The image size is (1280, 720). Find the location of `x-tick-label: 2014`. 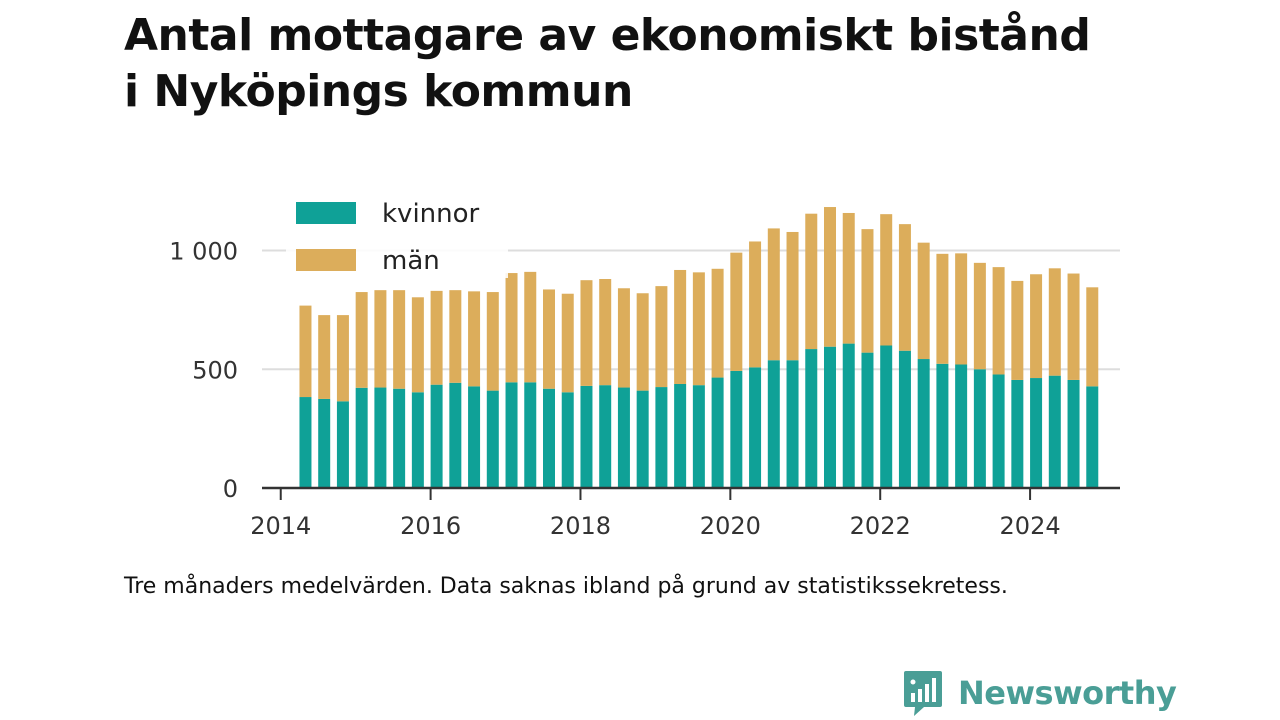

x-tick-label: 2014 is located at coordinates (280, 526).